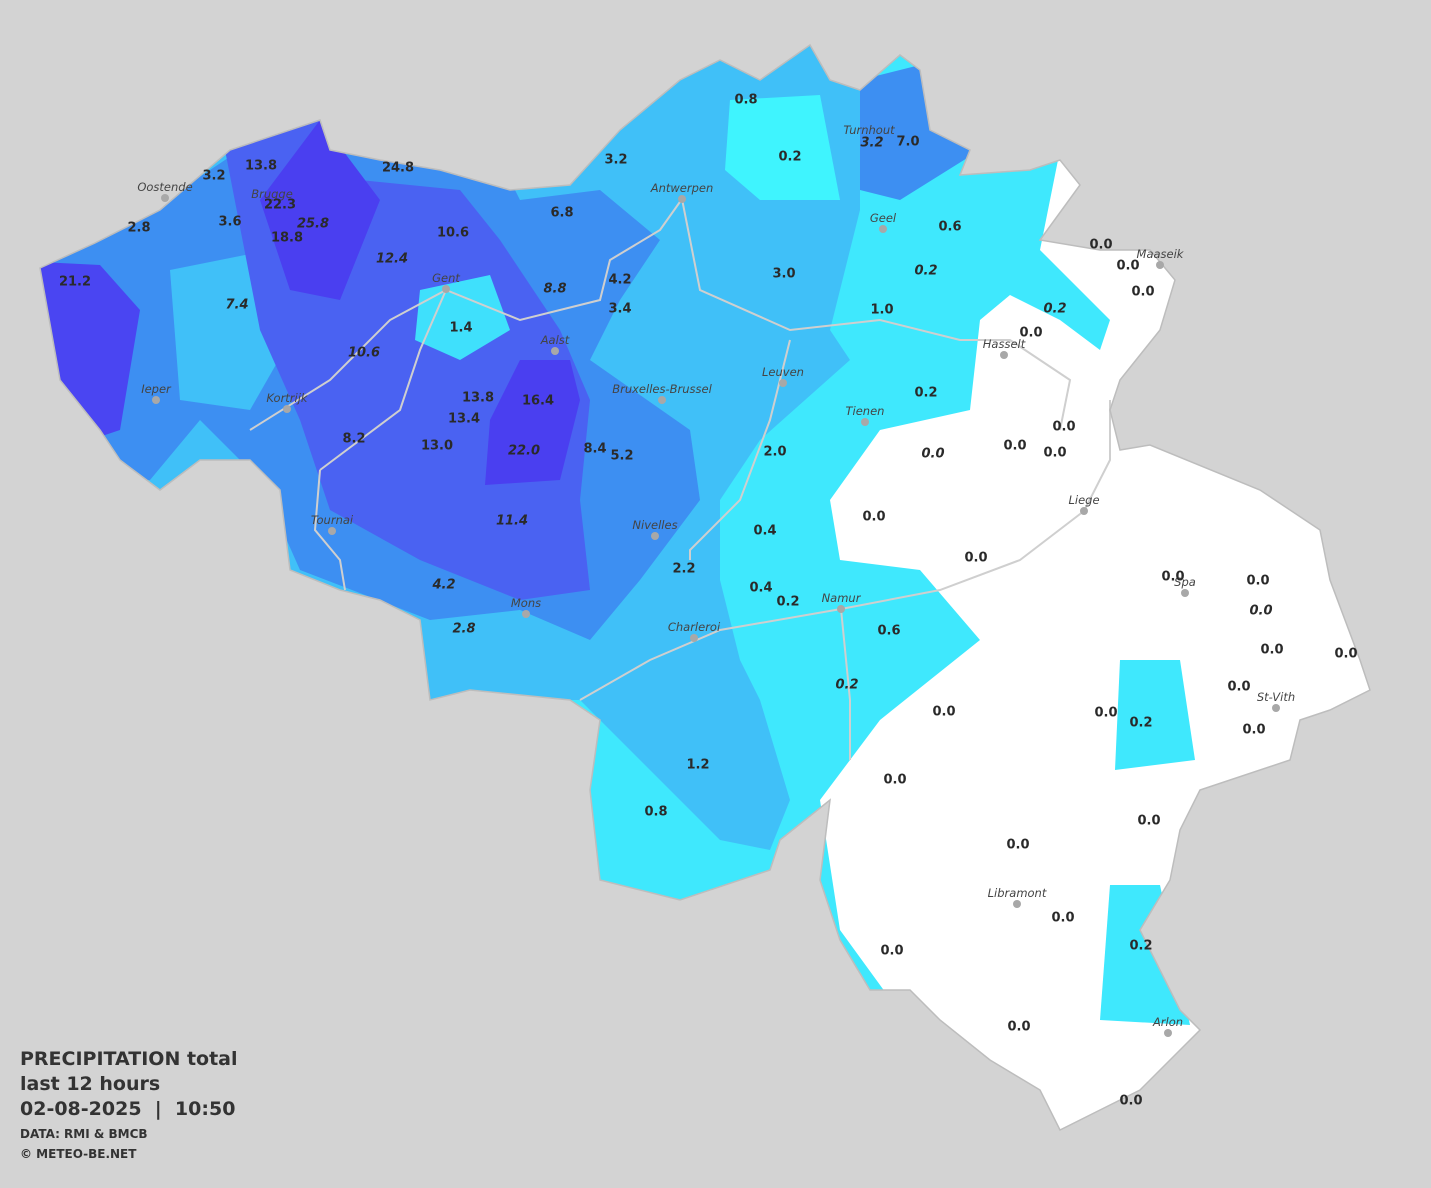 This screenshot has width=1431, height=1188. I want to click on city-name: Tournai, so click(332, 520).